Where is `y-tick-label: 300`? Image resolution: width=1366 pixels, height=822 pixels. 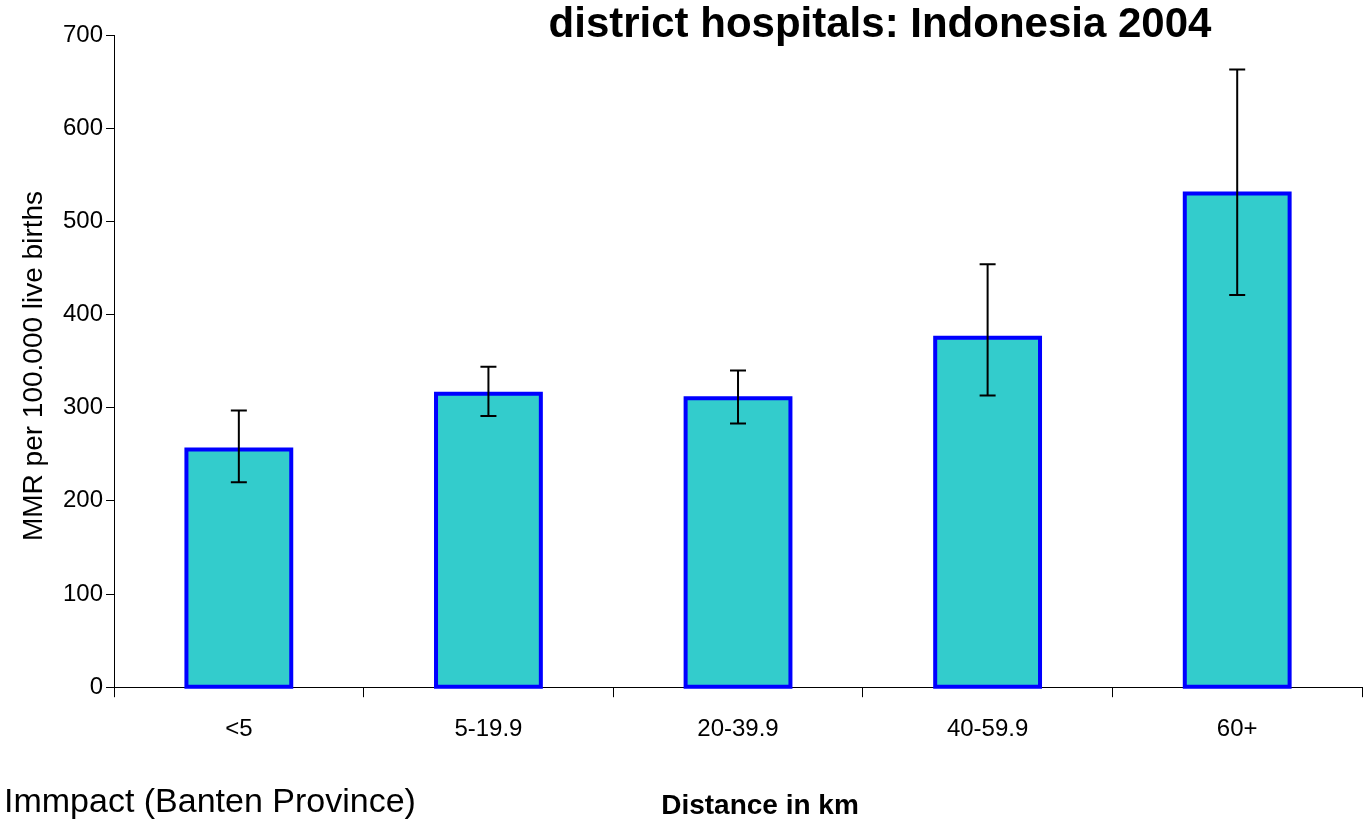 y-tick-label: 300 is located at coordinates (83, 406).